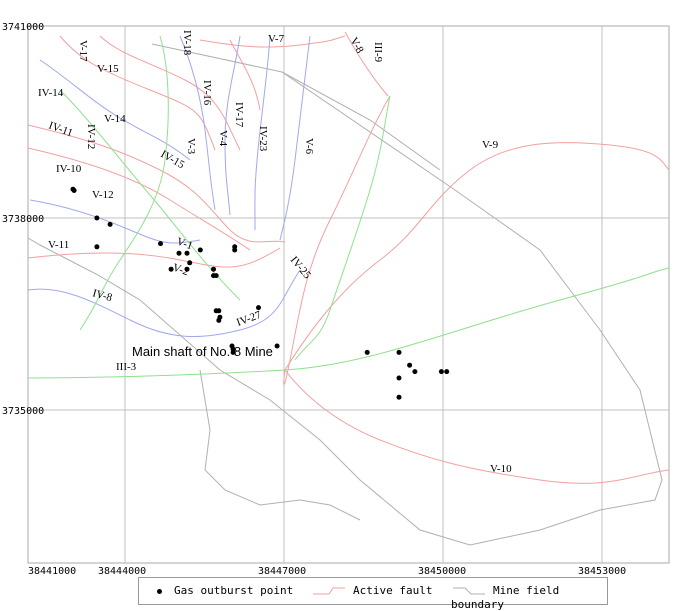 The width and height of the screenshot is (699, 611). Describe the element at coordinates (239, 115) in the screenshot. I see `fault-label: IV-17` at that location.